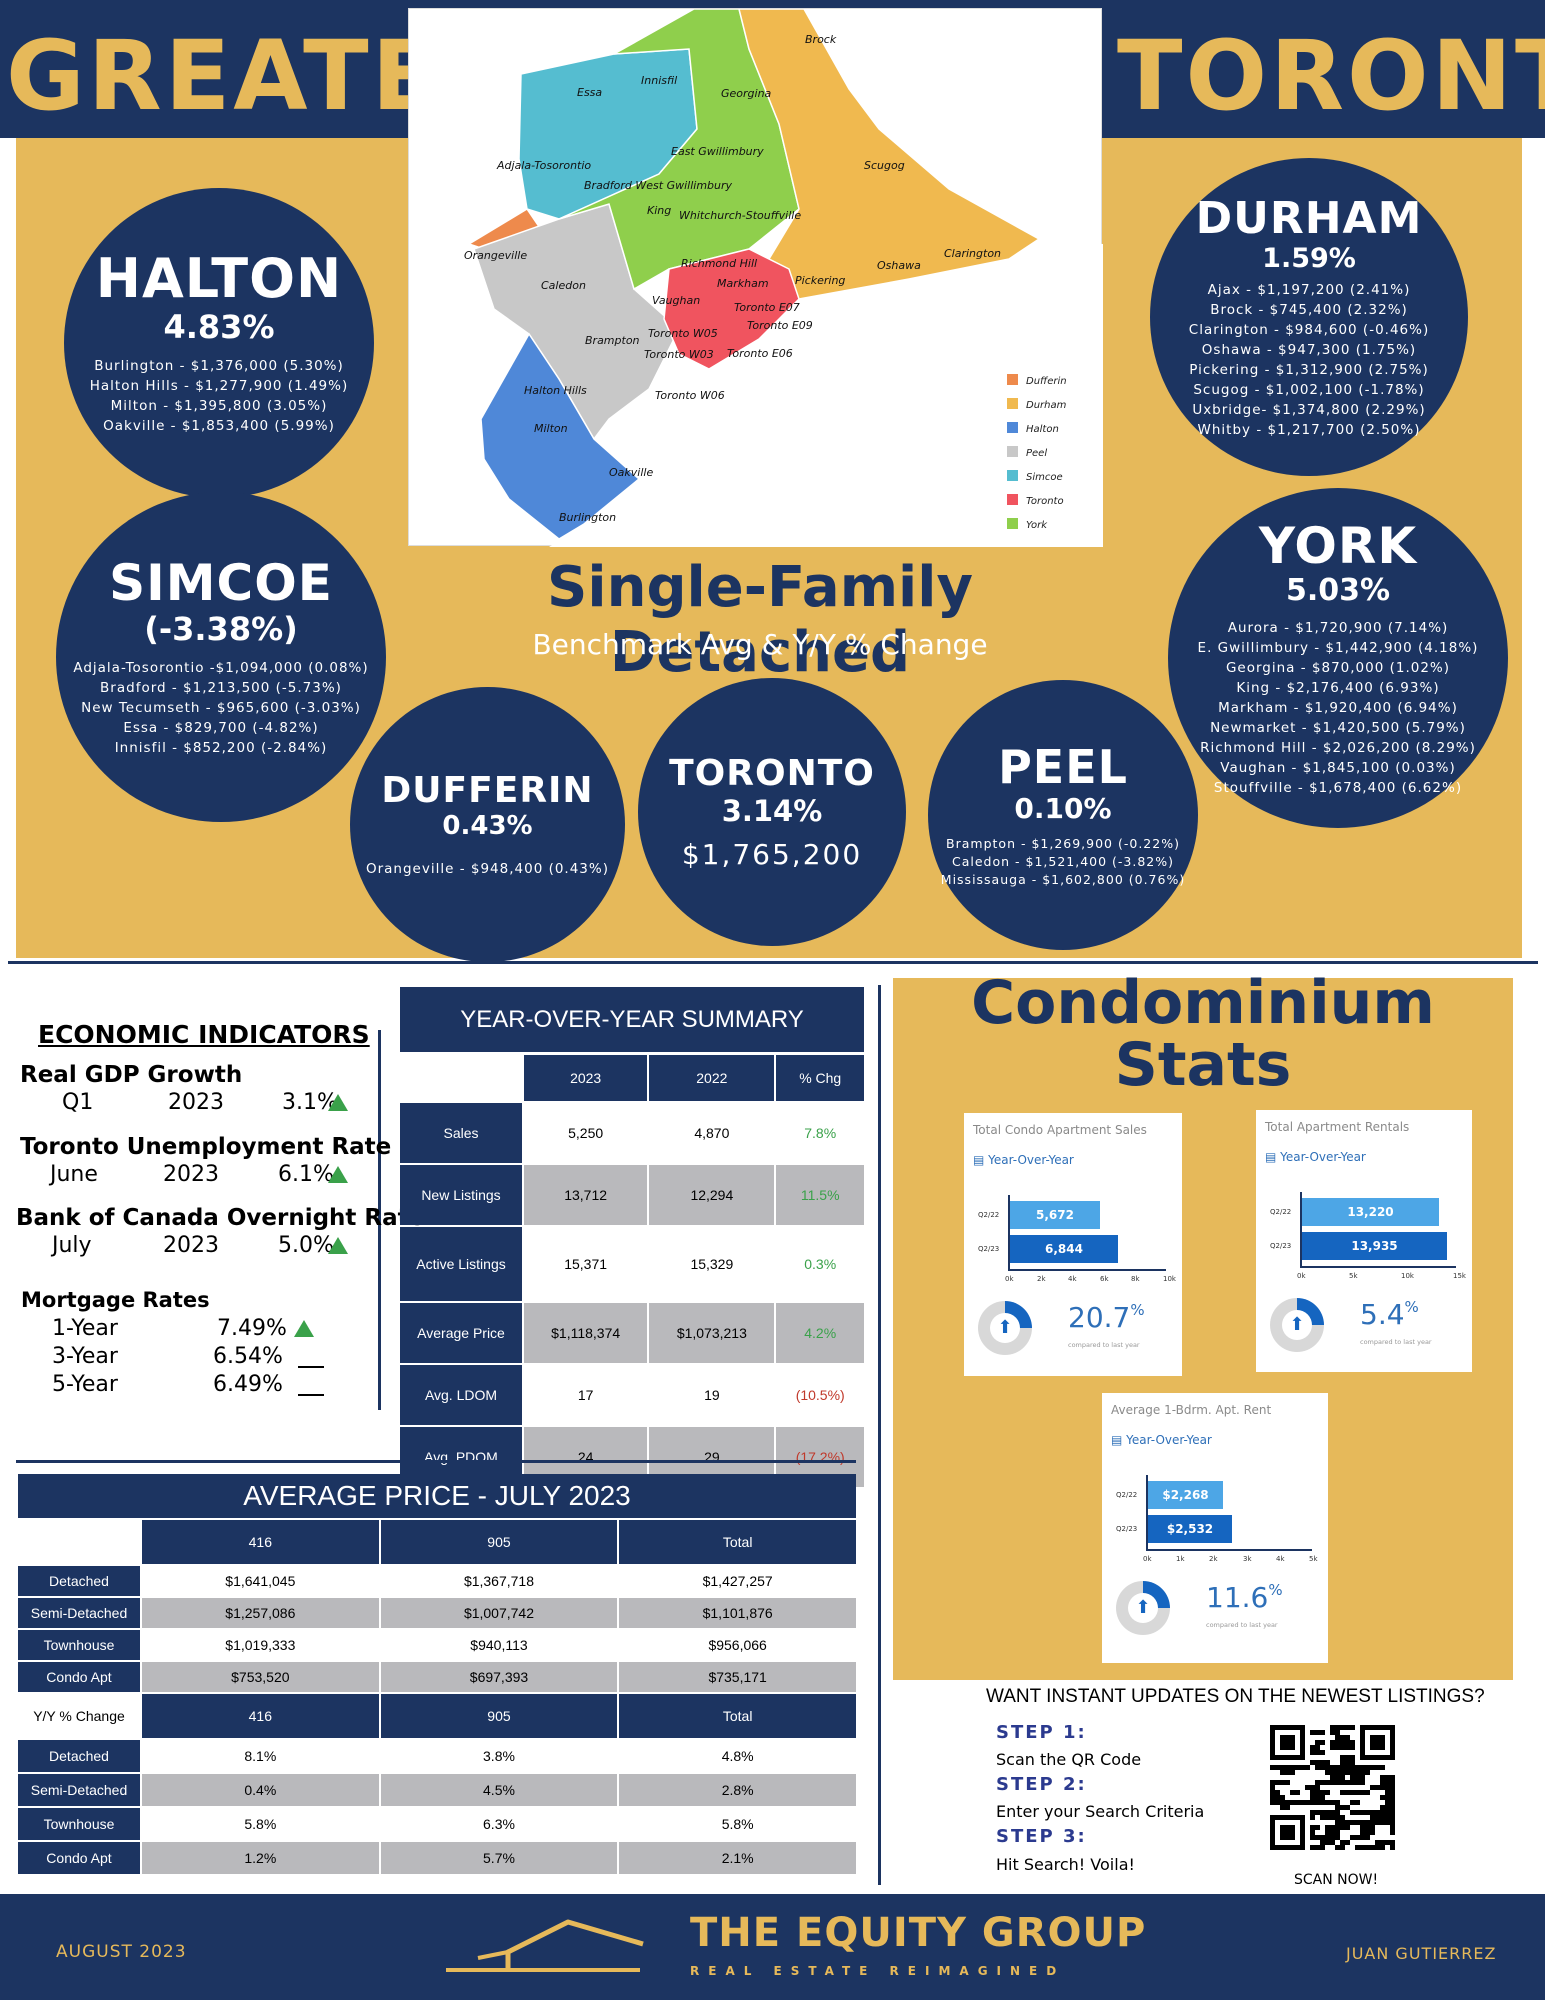 Image resolution: width=1545 pixels, height=2000 pixels. Describe the element at coordinates (248, 1384) in the screenshot. I see `mortgage-rate: 6.49%` at that location.